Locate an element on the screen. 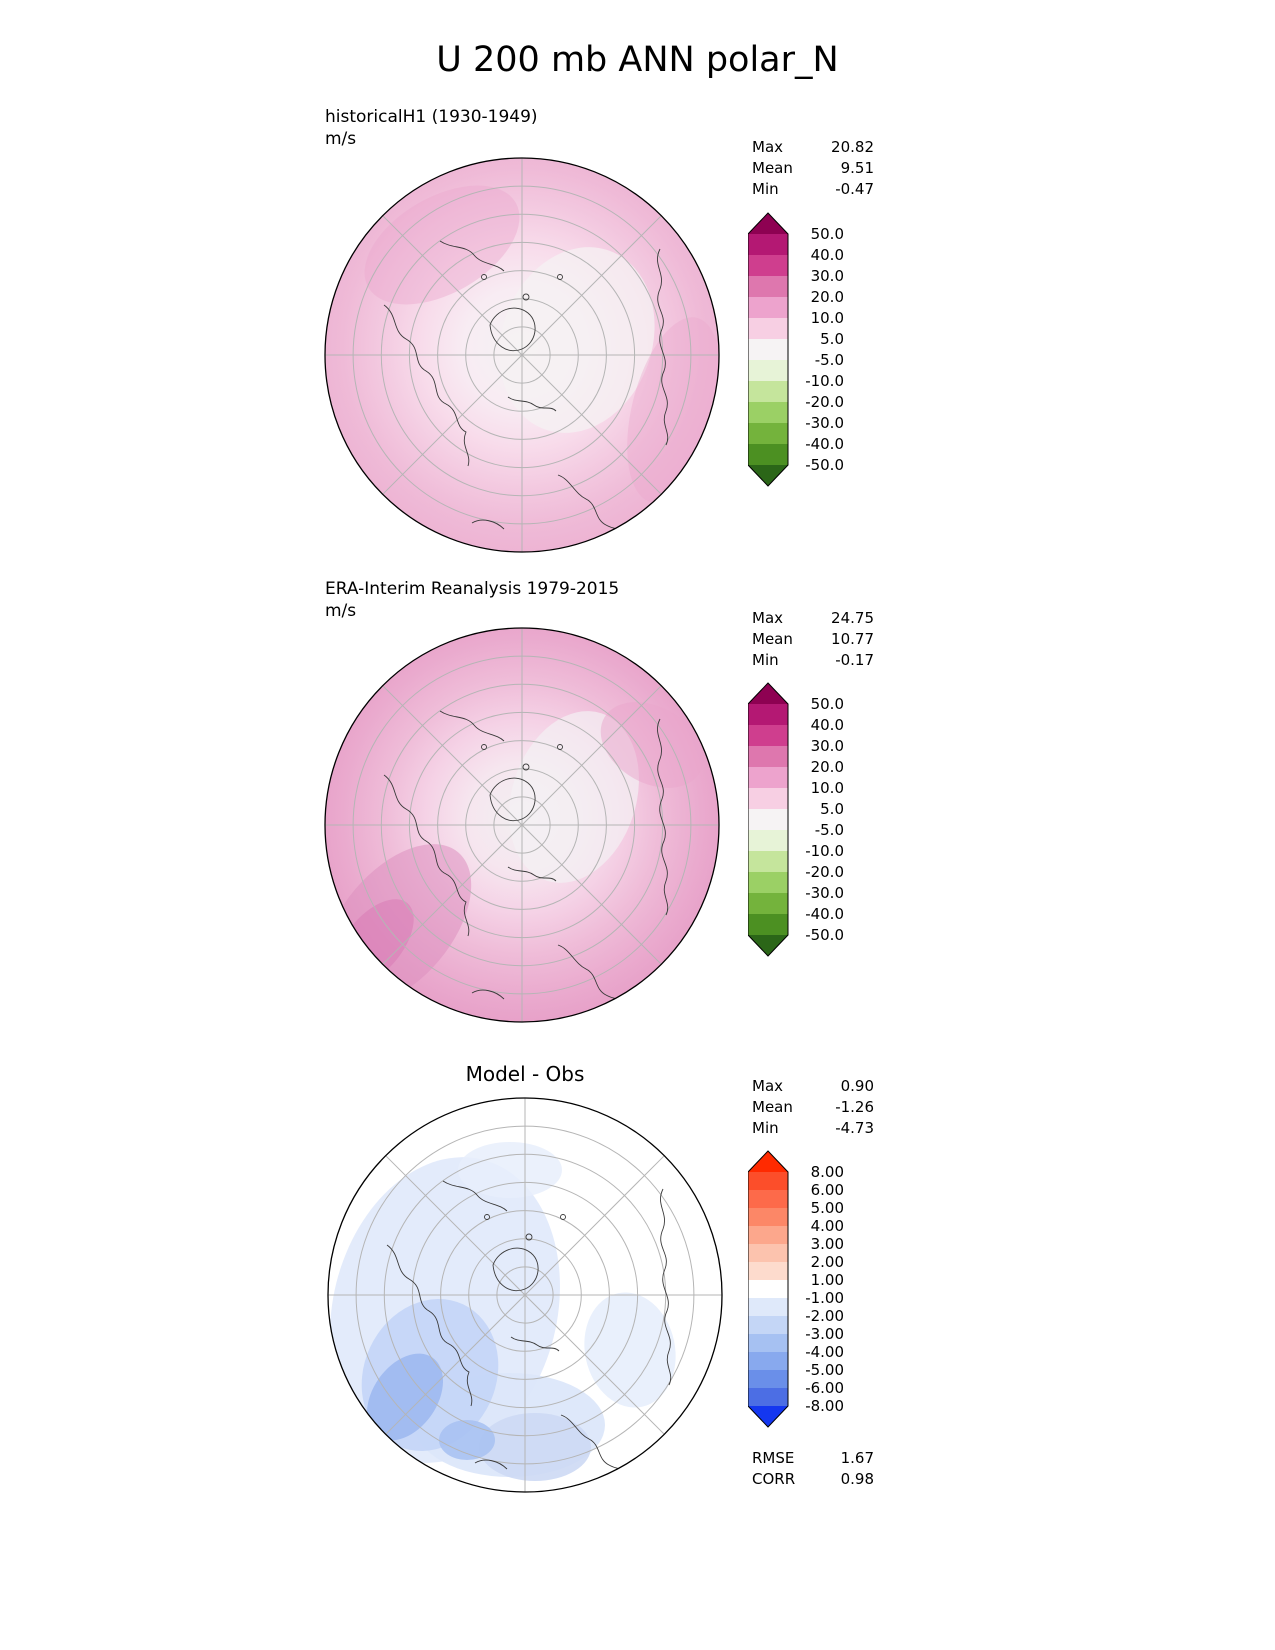  svg-text: -4.00 is located at coordinates (824, 1352).